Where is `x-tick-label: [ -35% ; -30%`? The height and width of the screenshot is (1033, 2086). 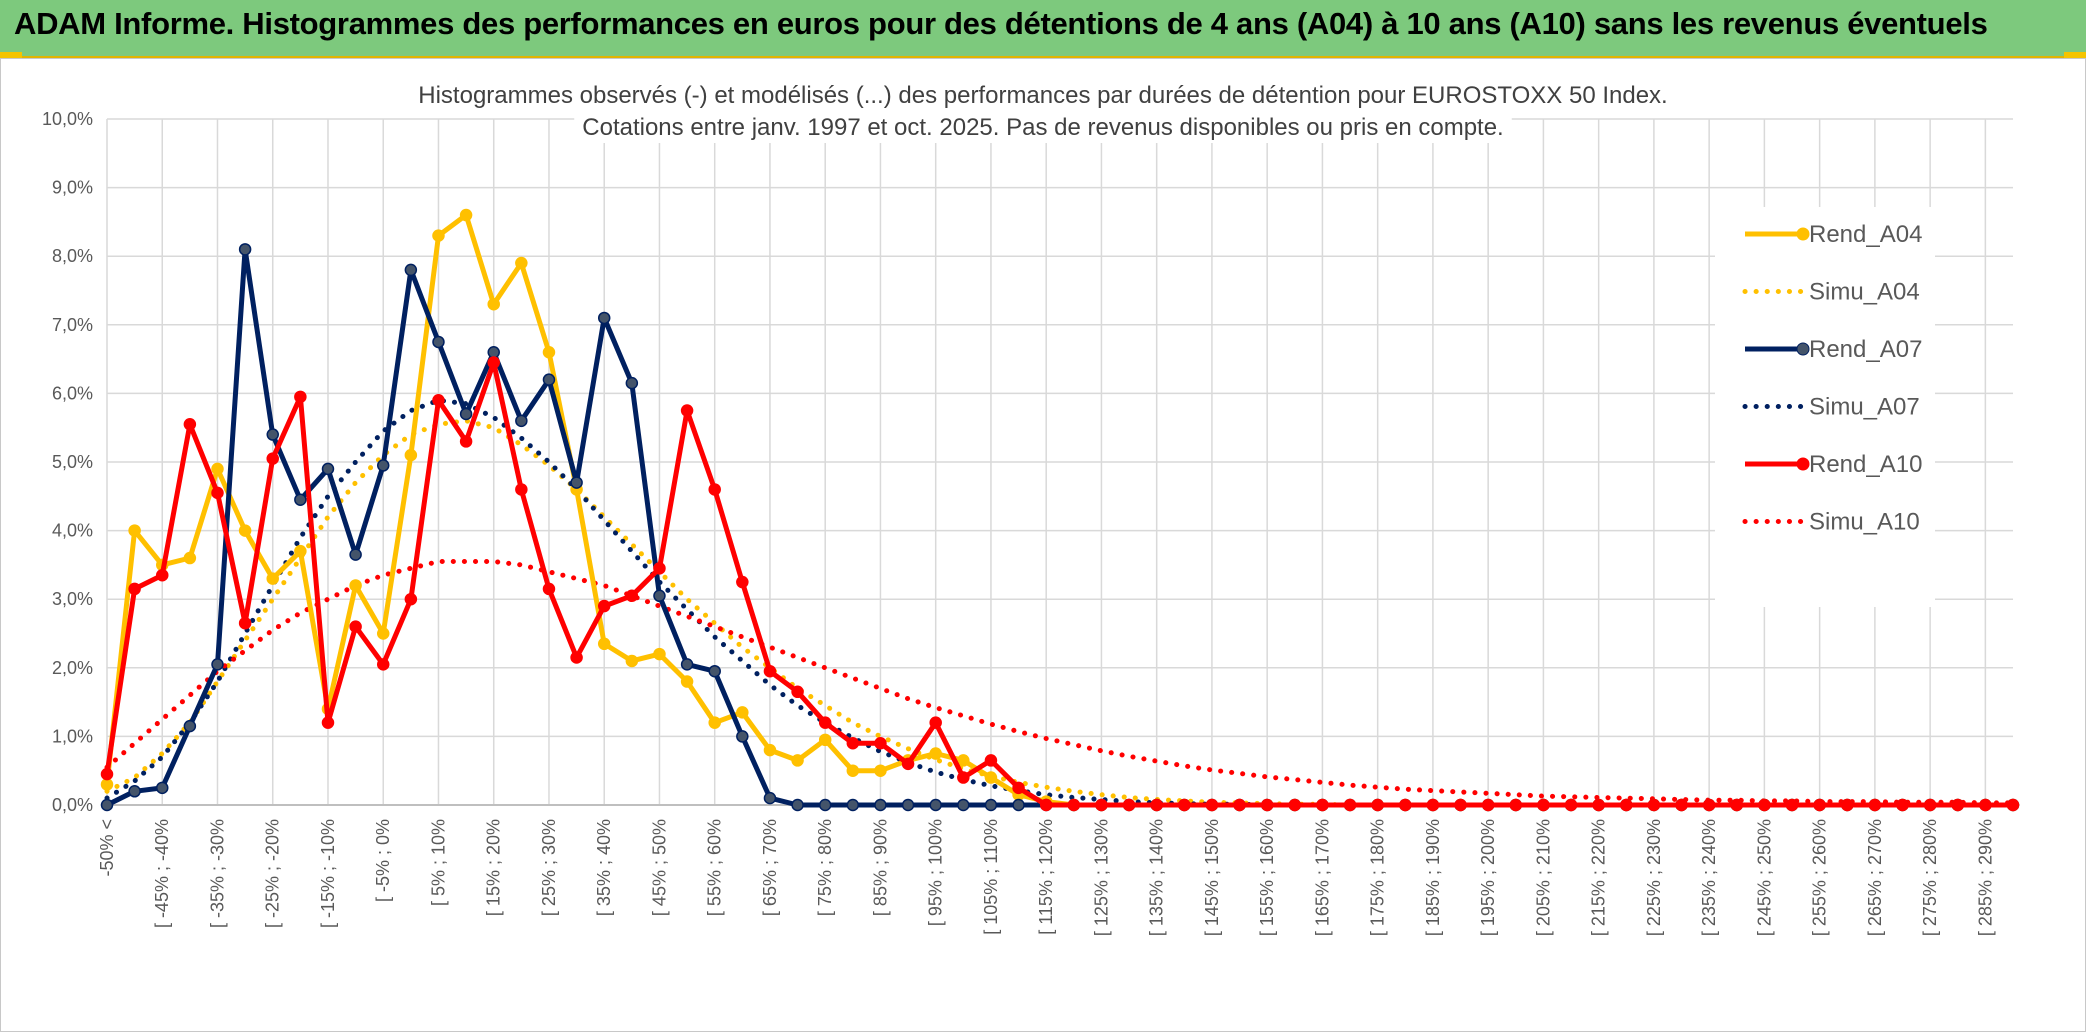 x-tick-label: [ -35% ; -30% is located at coordinates (217, 873).